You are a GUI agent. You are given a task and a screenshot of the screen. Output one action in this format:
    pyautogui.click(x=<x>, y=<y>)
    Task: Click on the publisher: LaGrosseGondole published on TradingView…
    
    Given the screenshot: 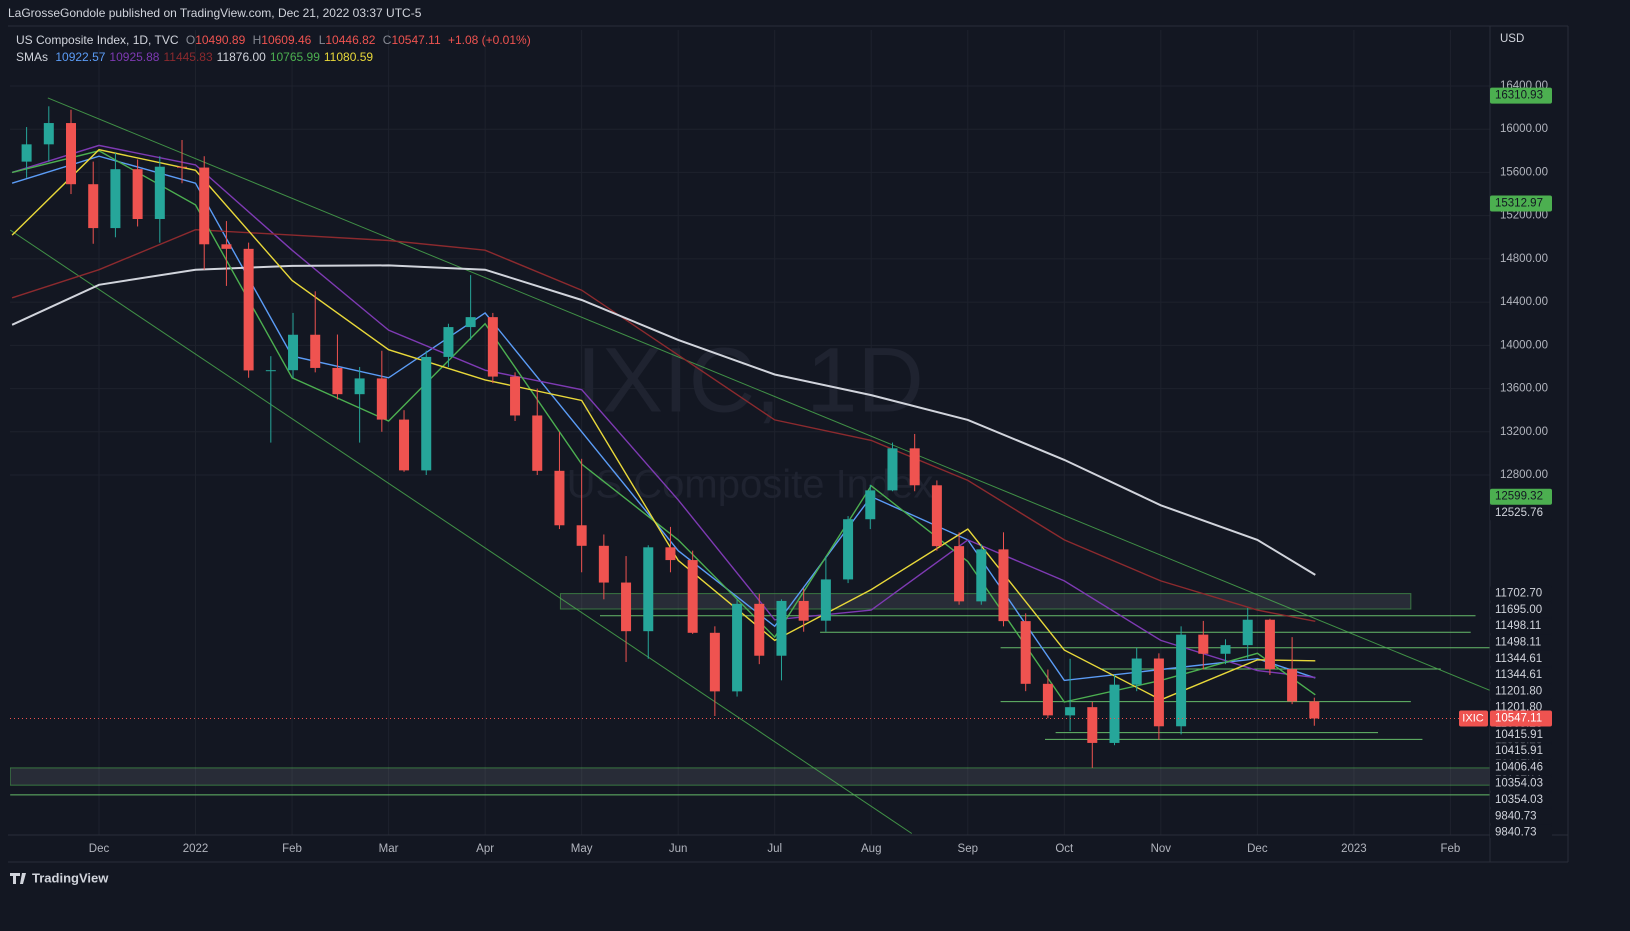 What is the action you would take?
    pyautogui.click(x=215, y=13)
    